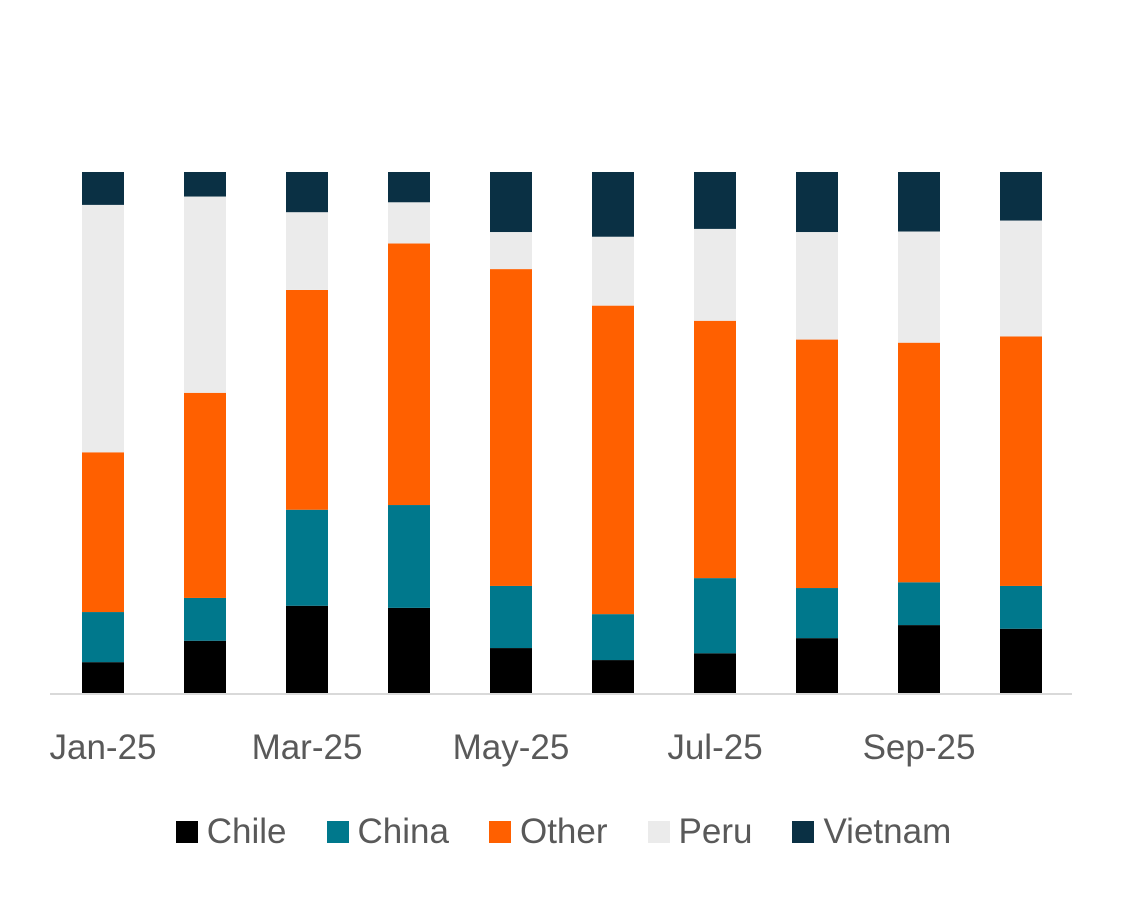 The height and width of the screenshot is (912, 1127). Describe the element at coordinates (246, 831) in the screenshot. I see `legend-label: Chile` at that location.